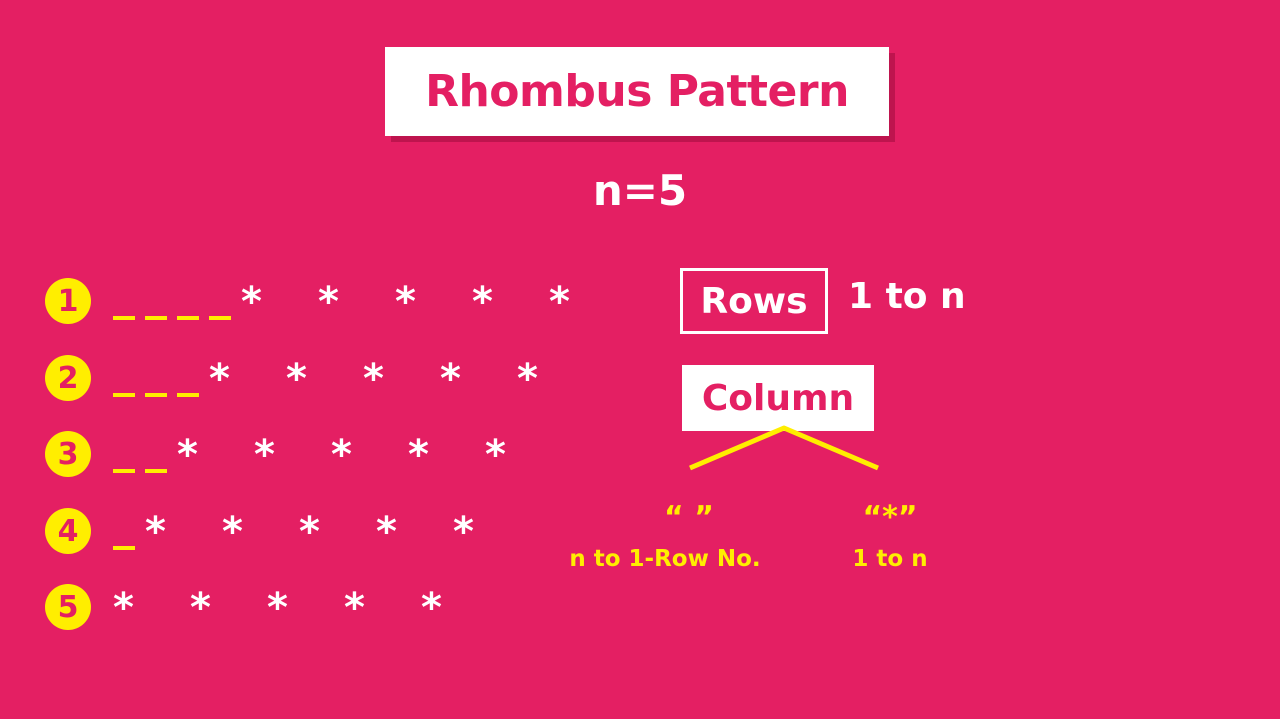 This screenshot has width=1280, height=719. What do you see at coordinates (890, 559) in the screenshot?
I see `star-range: 1 to n` at bounding box center [890, 559].